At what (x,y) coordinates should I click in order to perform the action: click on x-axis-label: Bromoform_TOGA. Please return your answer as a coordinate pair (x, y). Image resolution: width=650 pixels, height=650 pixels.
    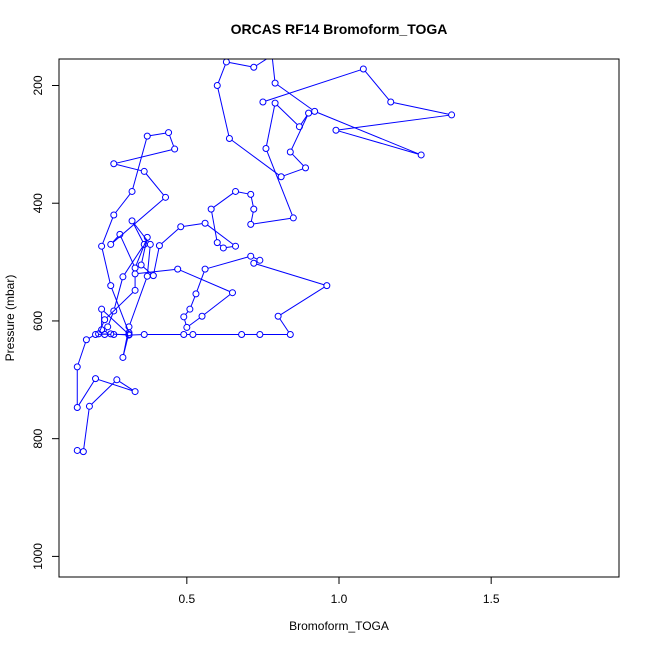
    Looking at the image, I should click on (339, 626).